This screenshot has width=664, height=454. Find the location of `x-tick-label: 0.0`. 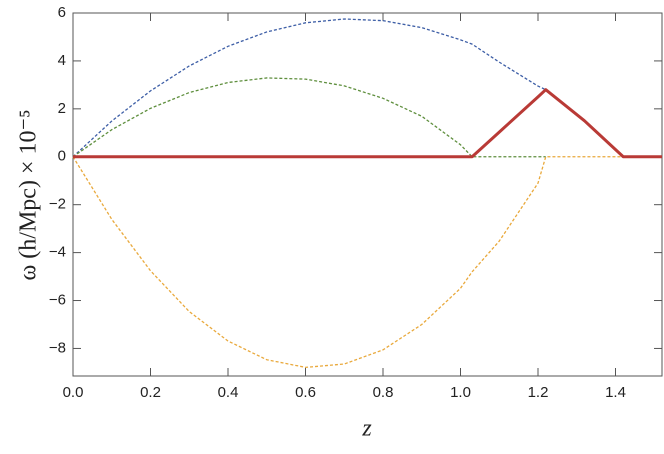

x-tick-label: 0.0 is located at coordinates (73, 392).